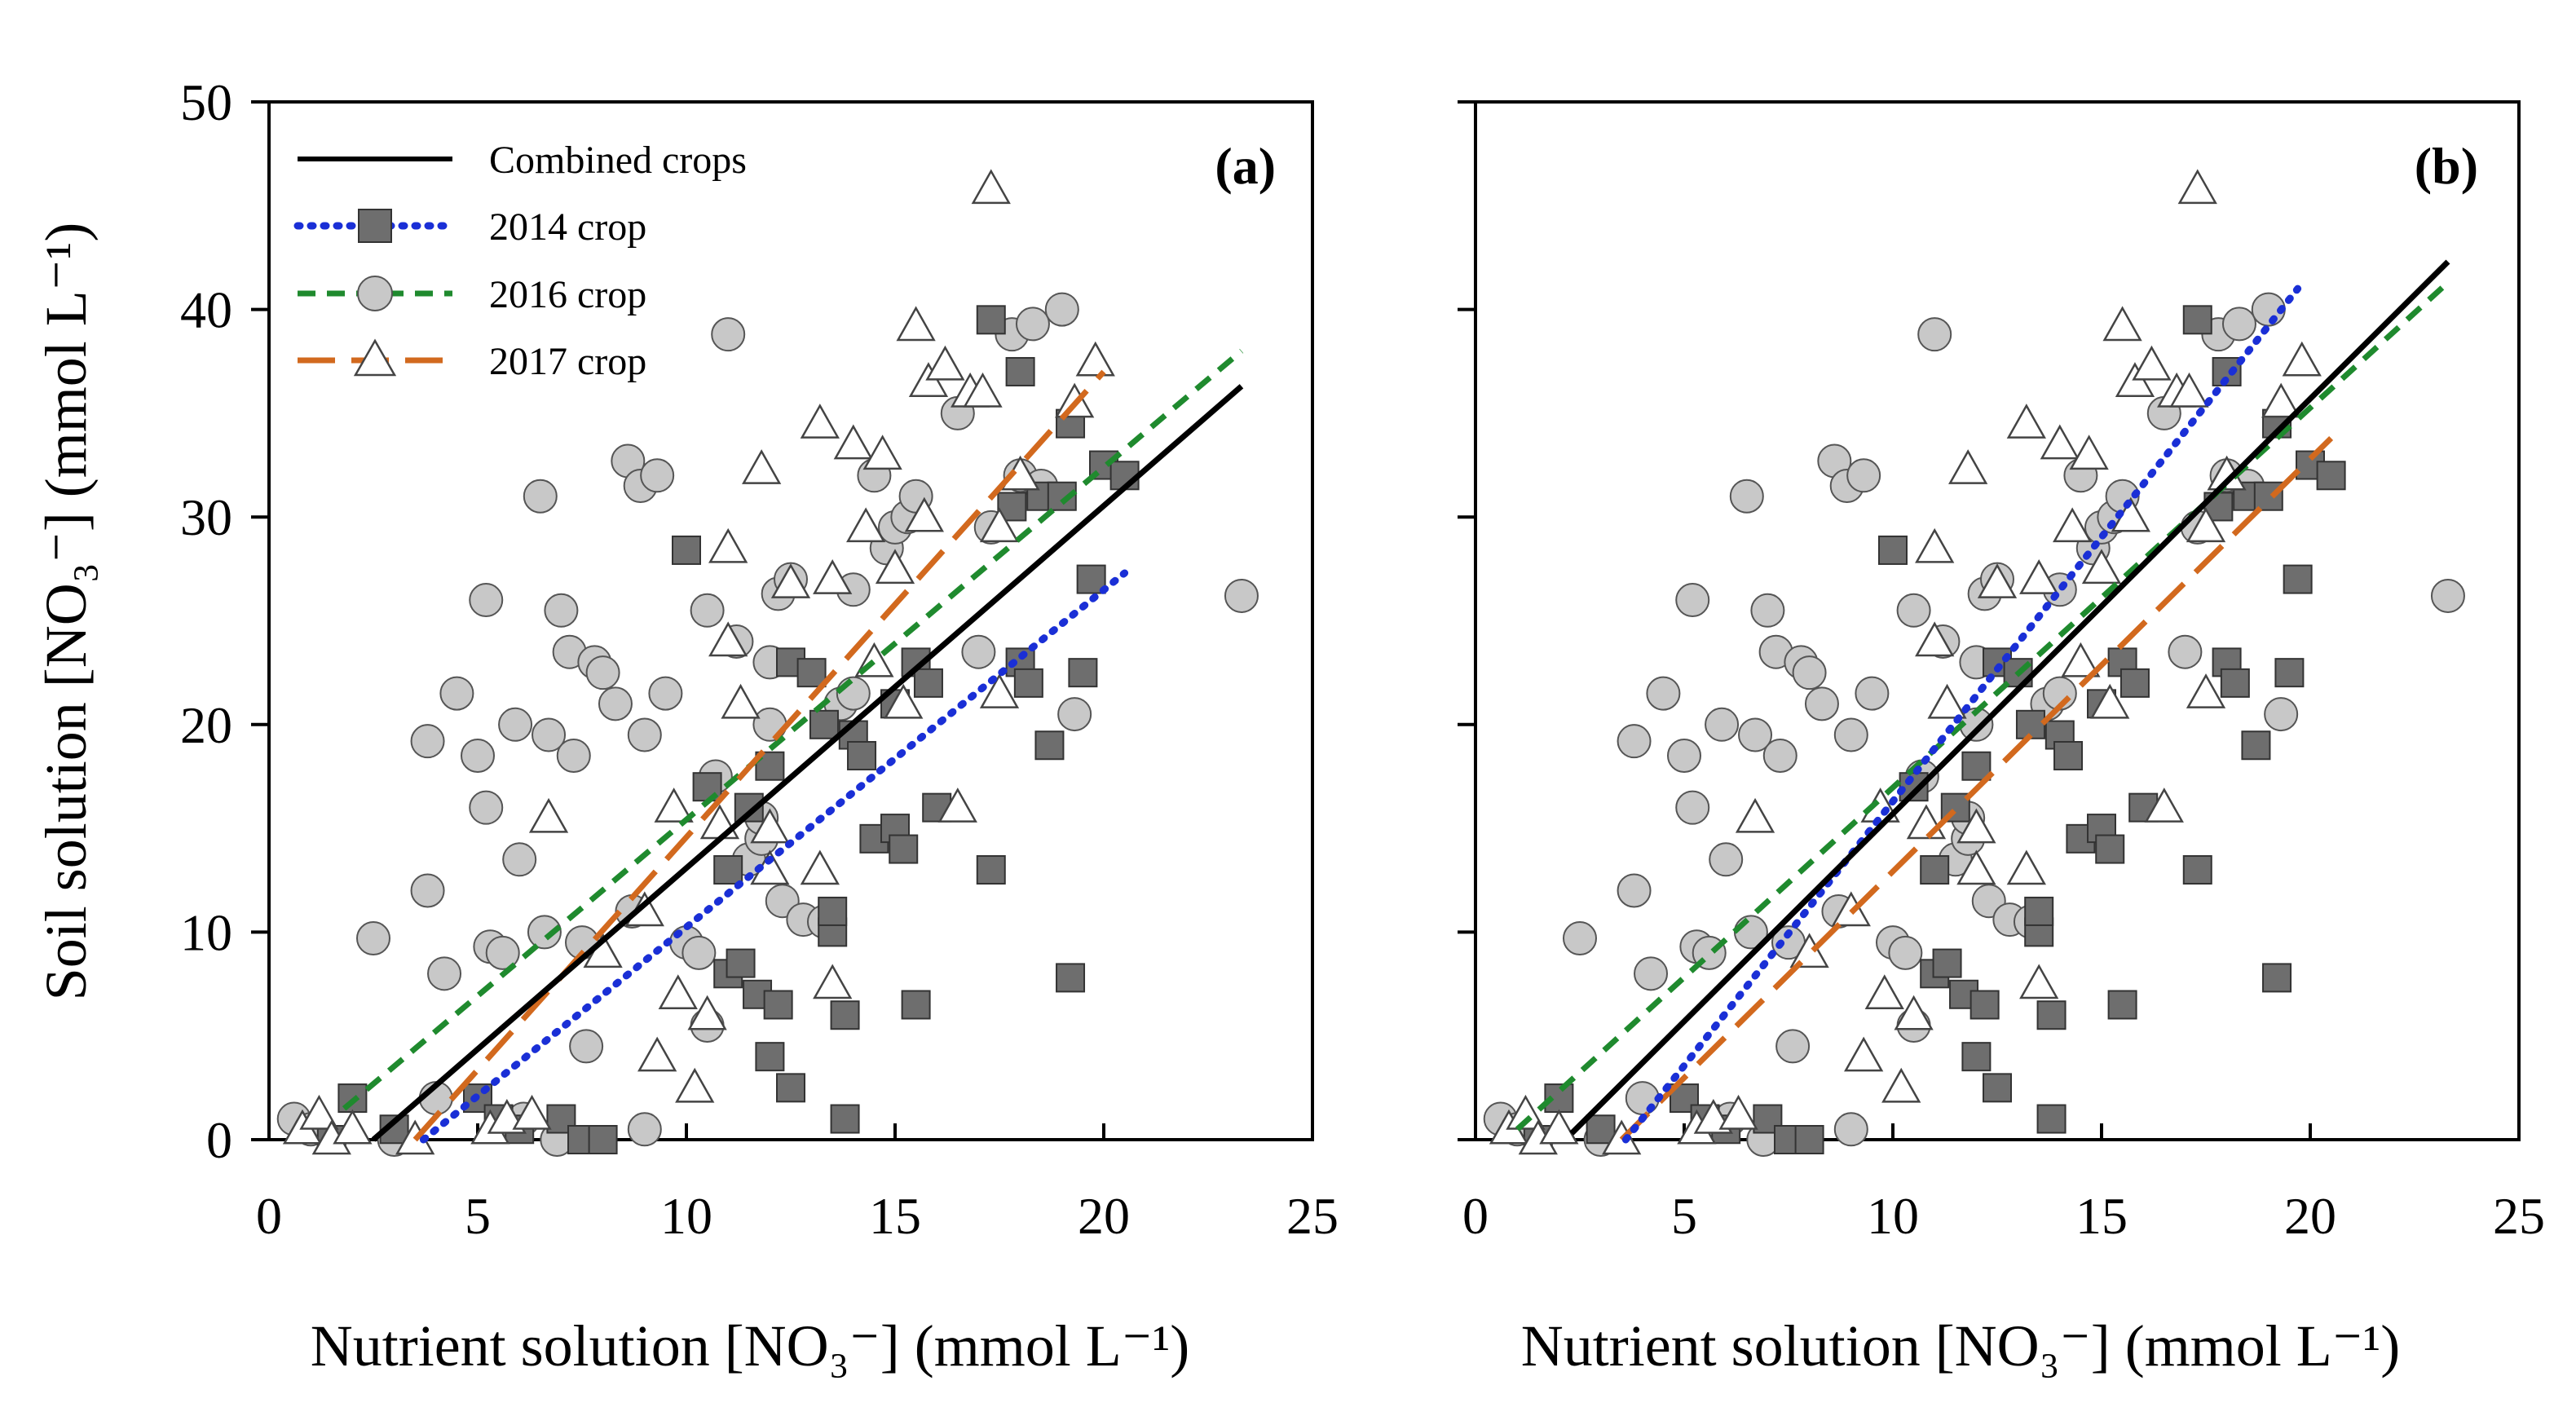 This screenshot has width=2576, height=1425. I want to click on y-tick-label: 10, so click(206, 932).